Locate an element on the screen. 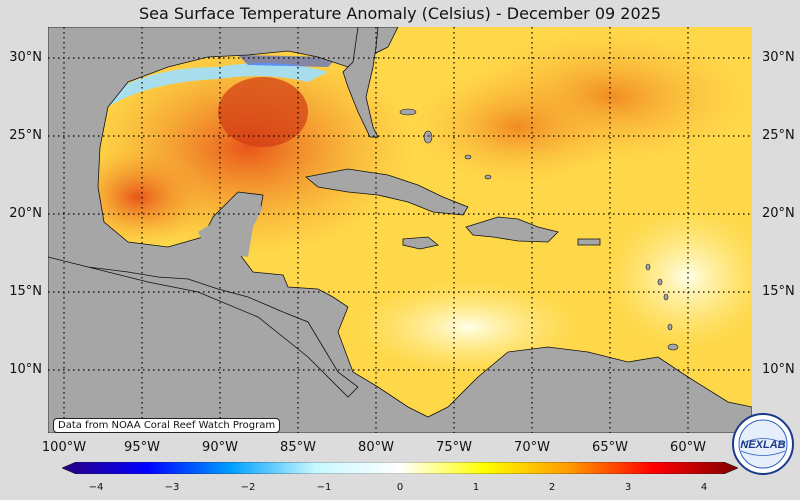 This screenshot has width=800, height=500. lon-label: 60°W is located at coordinates (688, 447).